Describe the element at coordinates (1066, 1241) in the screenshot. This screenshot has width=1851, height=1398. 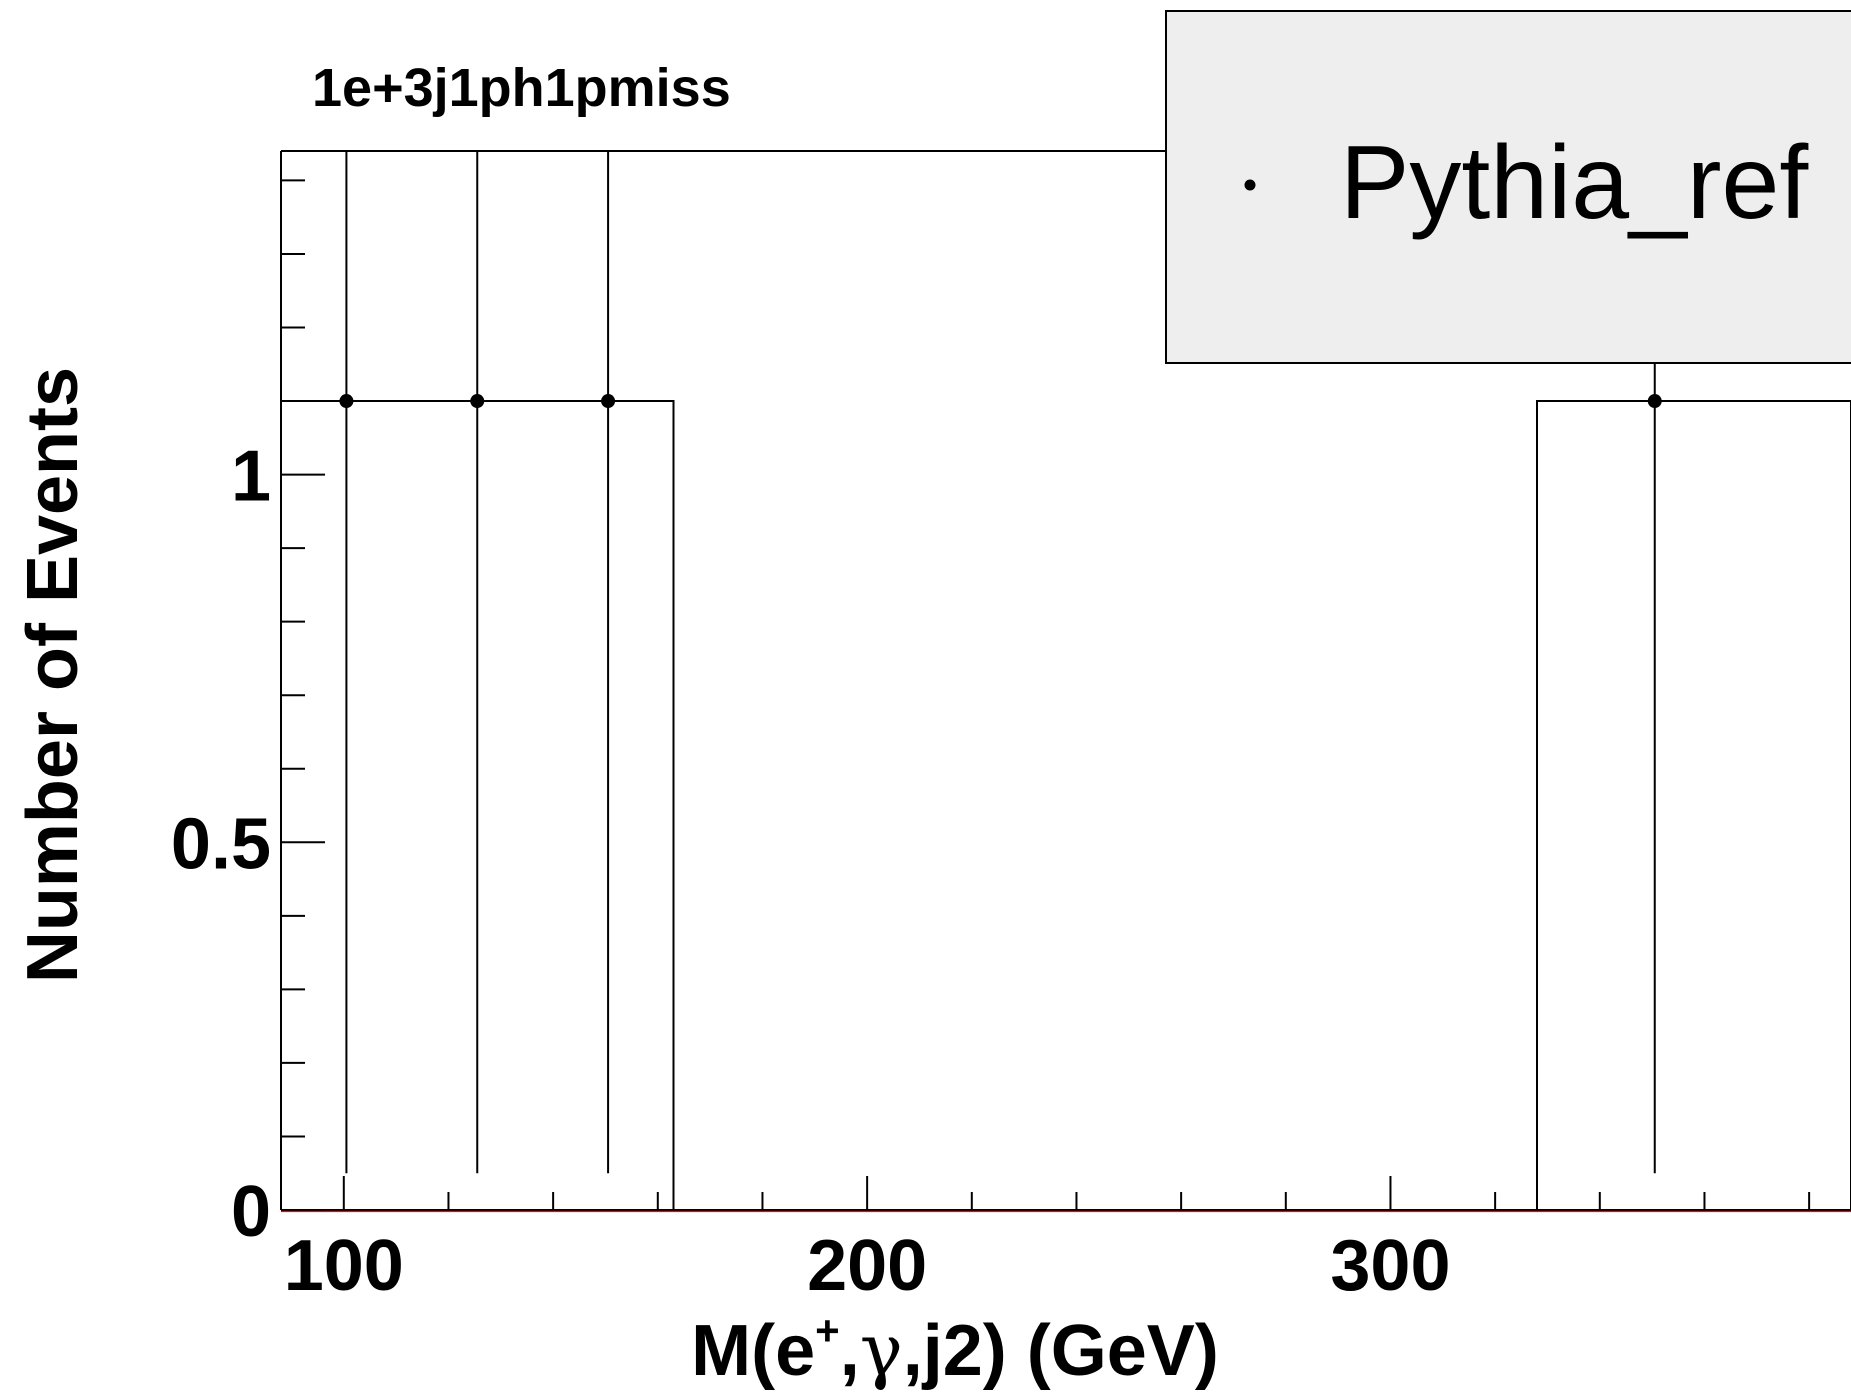
I see `x-axis: 100 200 300` at that location.